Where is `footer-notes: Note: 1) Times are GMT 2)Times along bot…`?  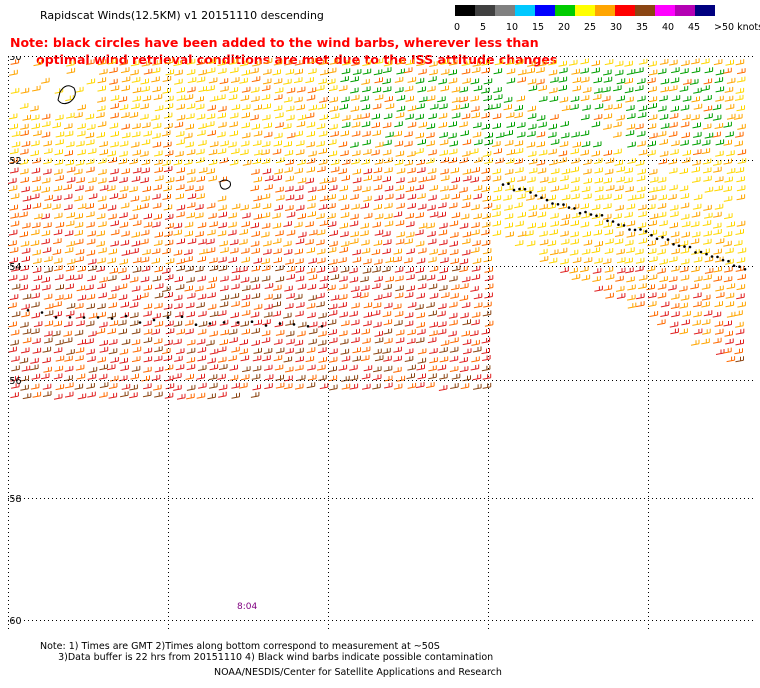
footer-notes: Note: 1) Times are GMT 2)Times along bot… is located at coordinates (266, 652).